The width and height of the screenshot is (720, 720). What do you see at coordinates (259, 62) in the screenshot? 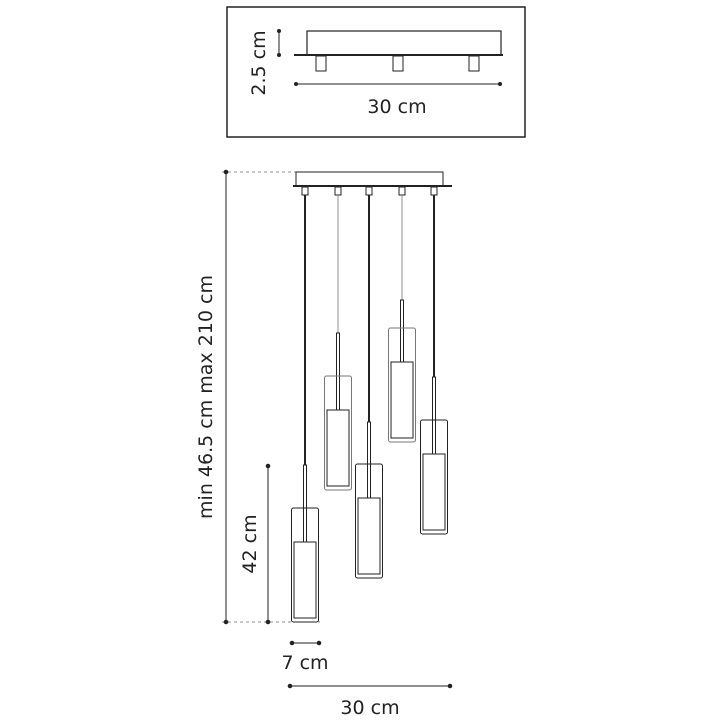
I see `canopy-height-label: 2.5 cm` at bounding box center [259, 62].